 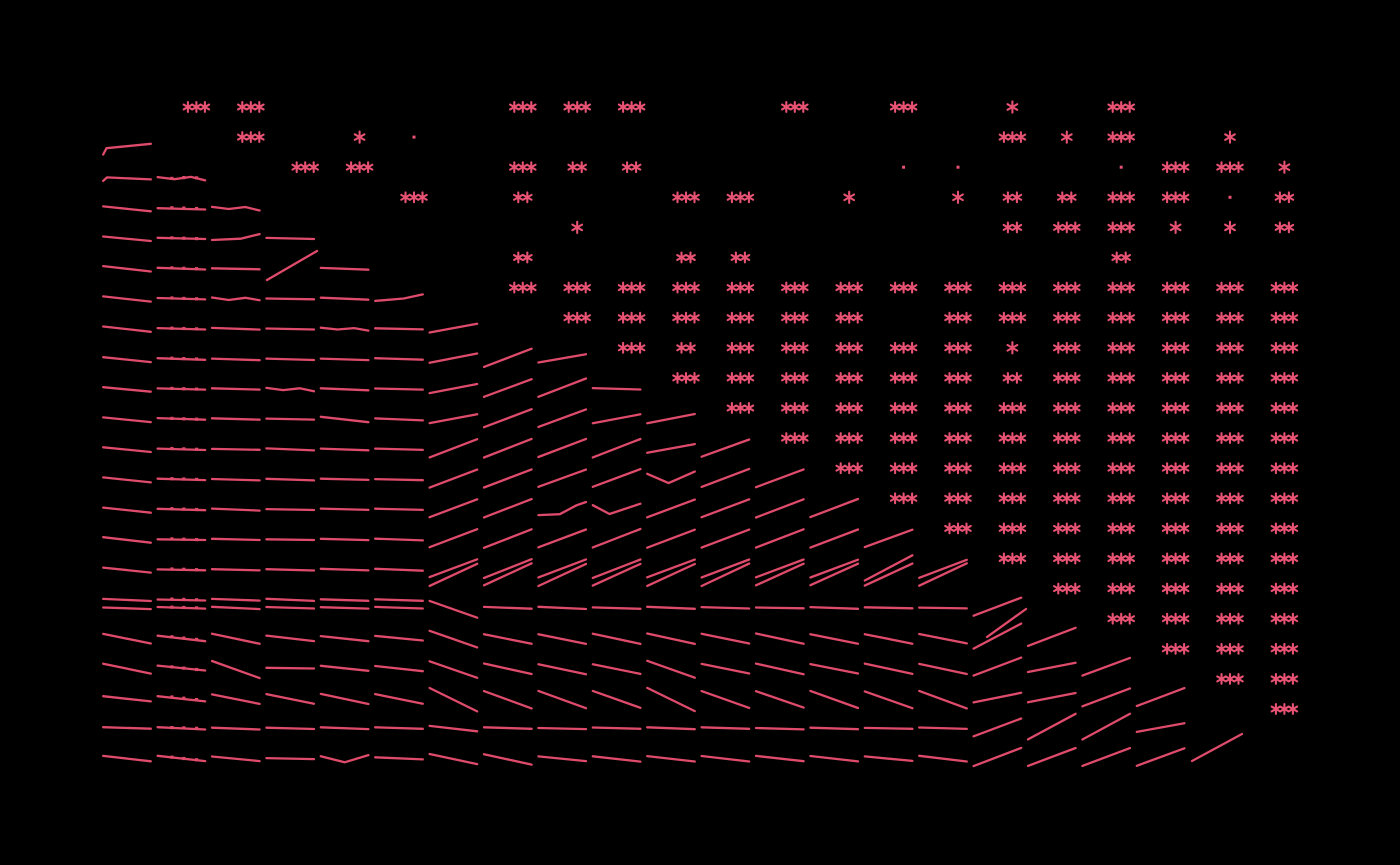 I want to click on dot-glyph, so click(x=958, y=167).